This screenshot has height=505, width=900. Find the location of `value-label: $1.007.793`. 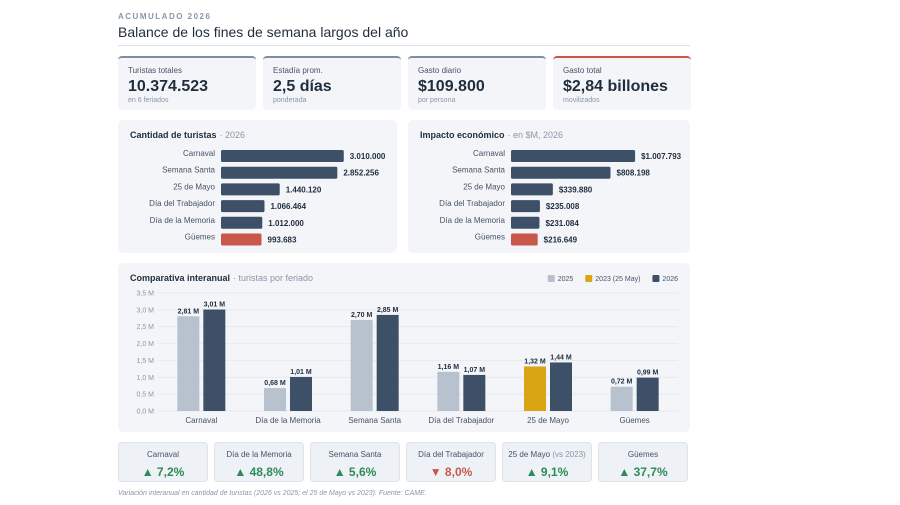

value-label: $1.007.793 is located at coordinates (661, 156).